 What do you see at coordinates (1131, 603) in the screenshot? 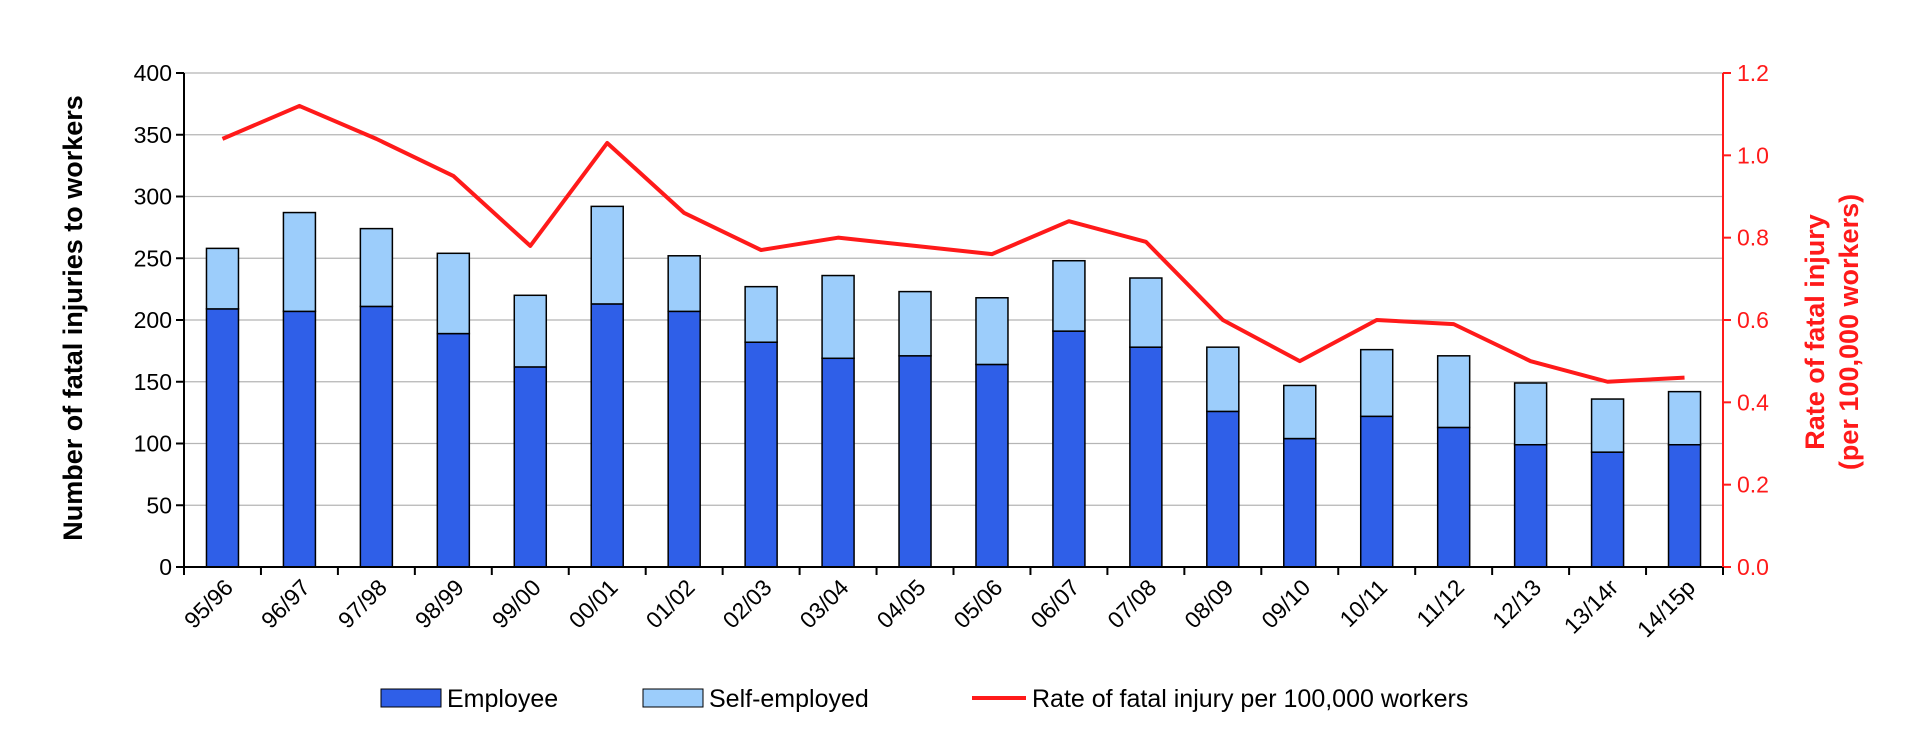
I see `x-tick-label: 07/08` at bounding box center [1131, 603].